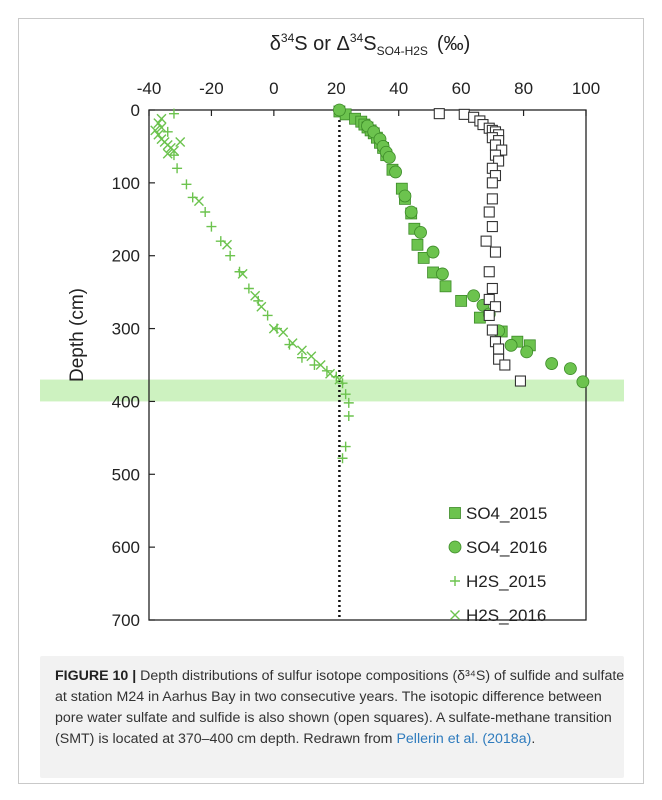 The width and height of the screenshot is (662, 800). What do you see at coordinates (455, 547) in the screenshot?
I see `legend-marker-so4-2016` at bounding box center [455, 547].